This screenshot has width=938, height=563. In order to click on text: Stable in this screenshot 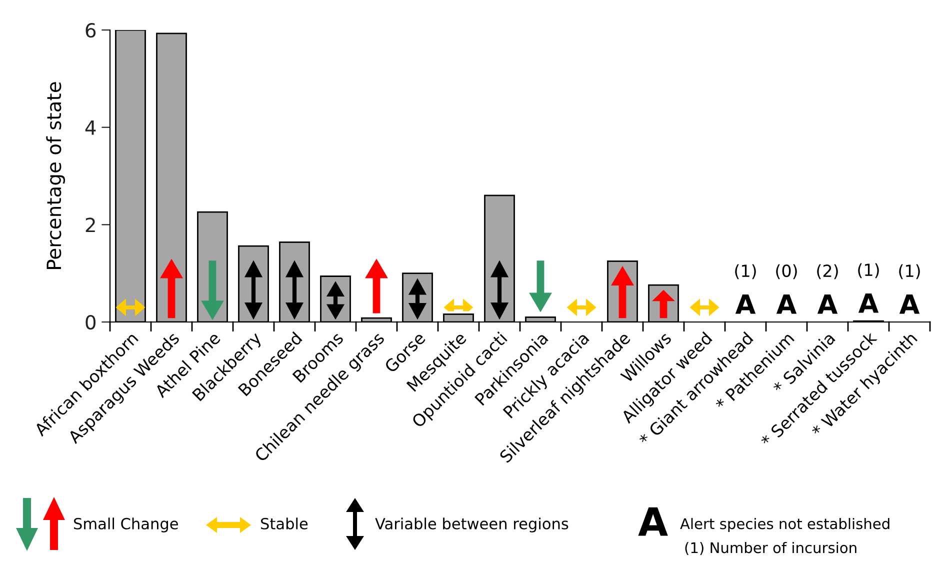, I will do `click(284, 524)`.